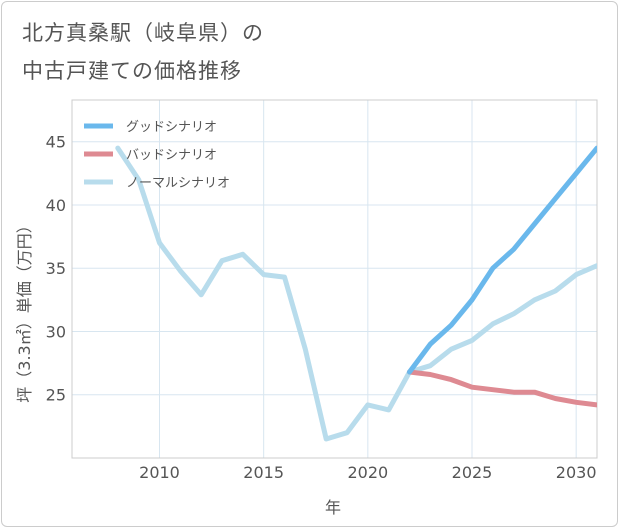  Describe the element at coordinates (178, 183) in the screenshot. I see `legend-label-normal: ノーマルシナリオ` at that location.